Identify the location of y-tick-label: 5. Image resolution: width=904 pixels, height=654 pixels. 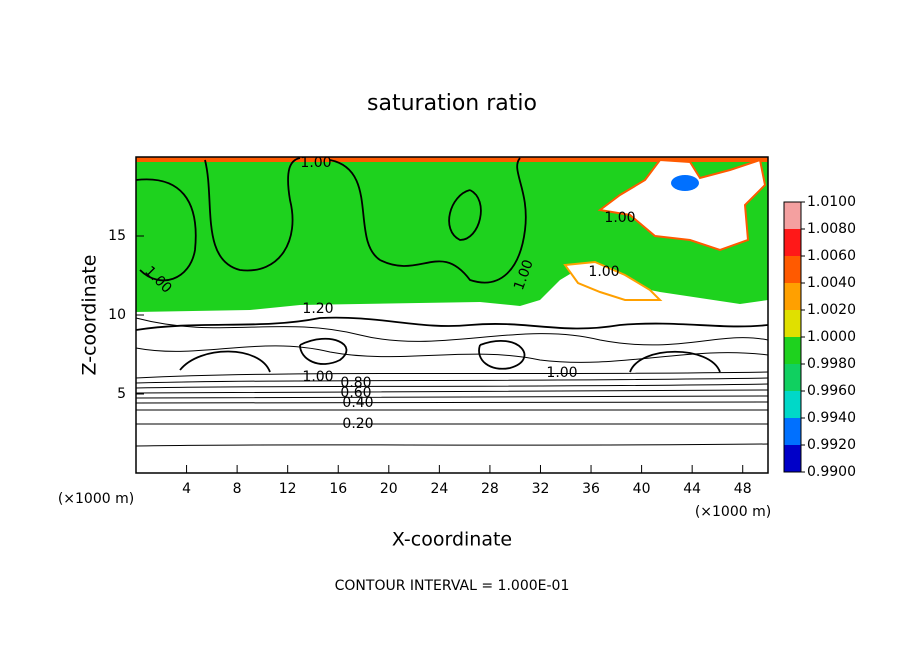
(121, 394).